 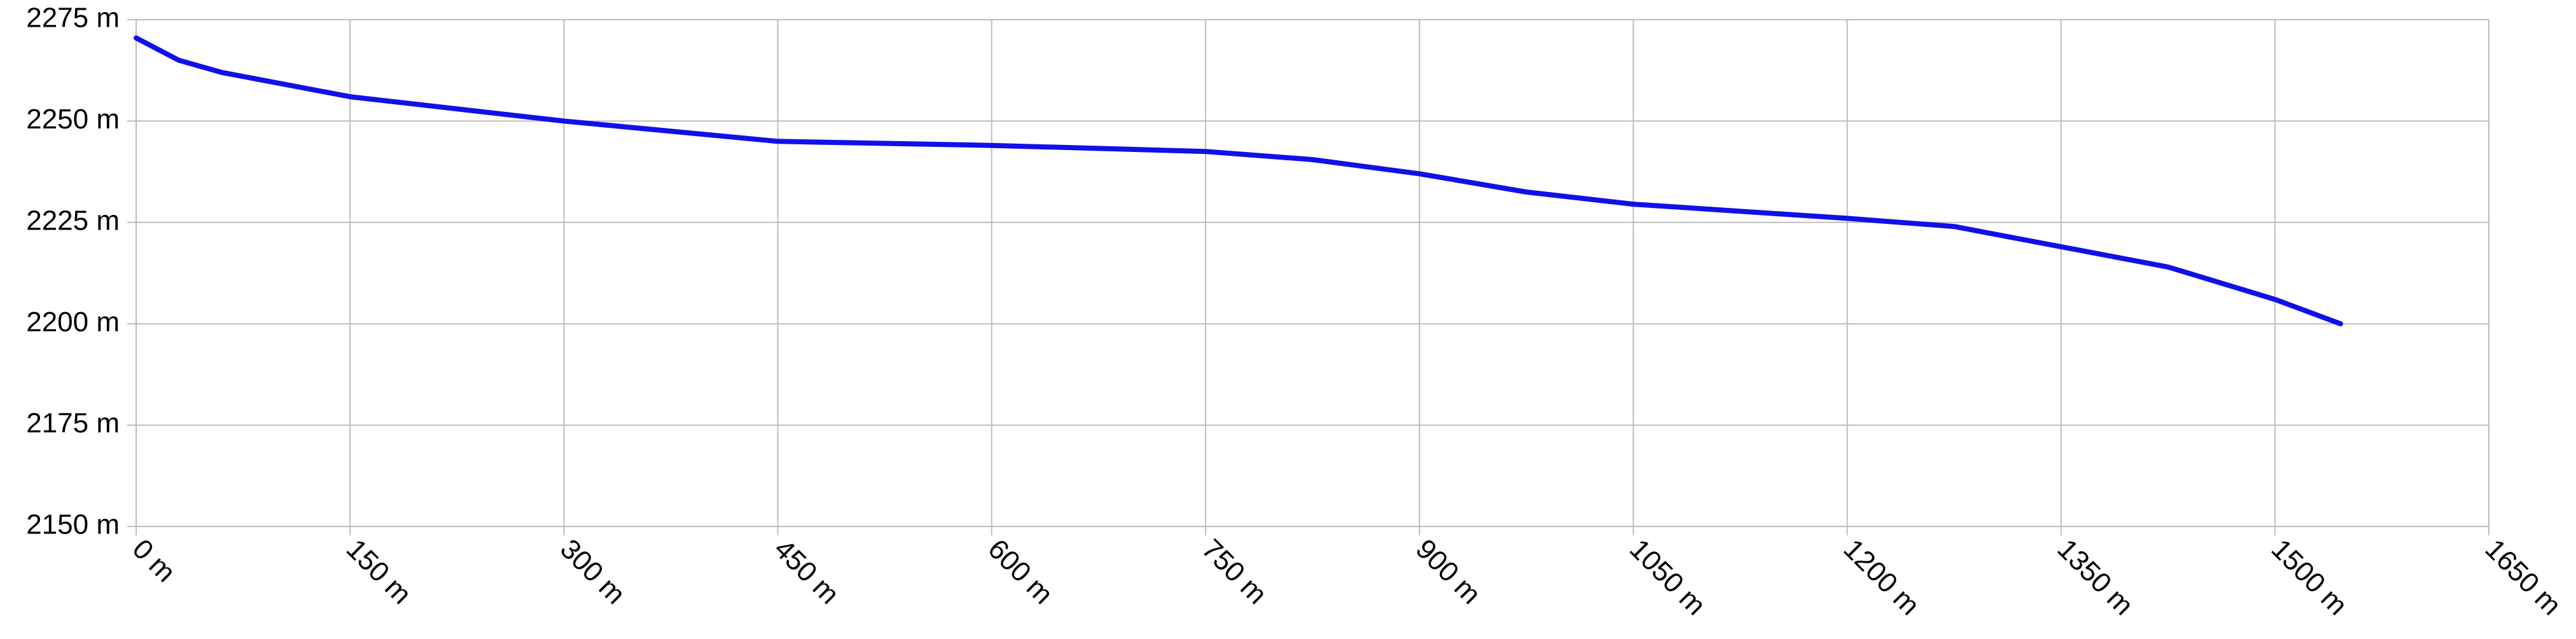 What do you see at coordinates (1881, 577) in the screenshot?
I see `x-tick-label: 1200 m` at bounding box center [1881, 577].